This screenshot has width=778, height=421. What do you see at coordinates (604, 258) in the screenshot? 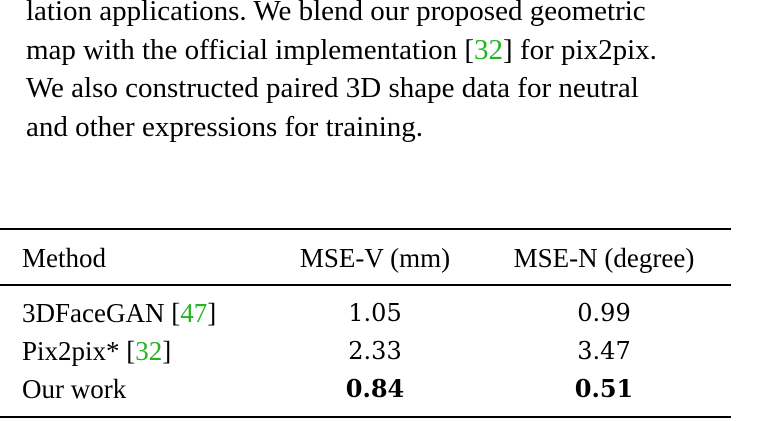
I see `header-mse-n: MSE-N (degree)` at bounding box center [604, 258].